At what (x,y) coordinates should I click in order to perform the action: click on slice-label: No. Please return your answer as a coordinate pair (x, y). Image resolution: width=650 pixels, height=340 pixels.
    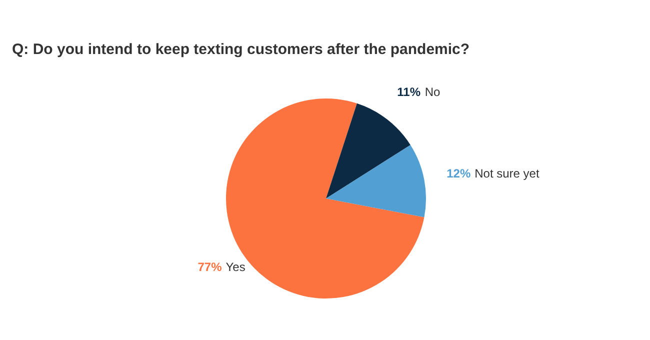
    Looking at the image, I should click on (432, 91).